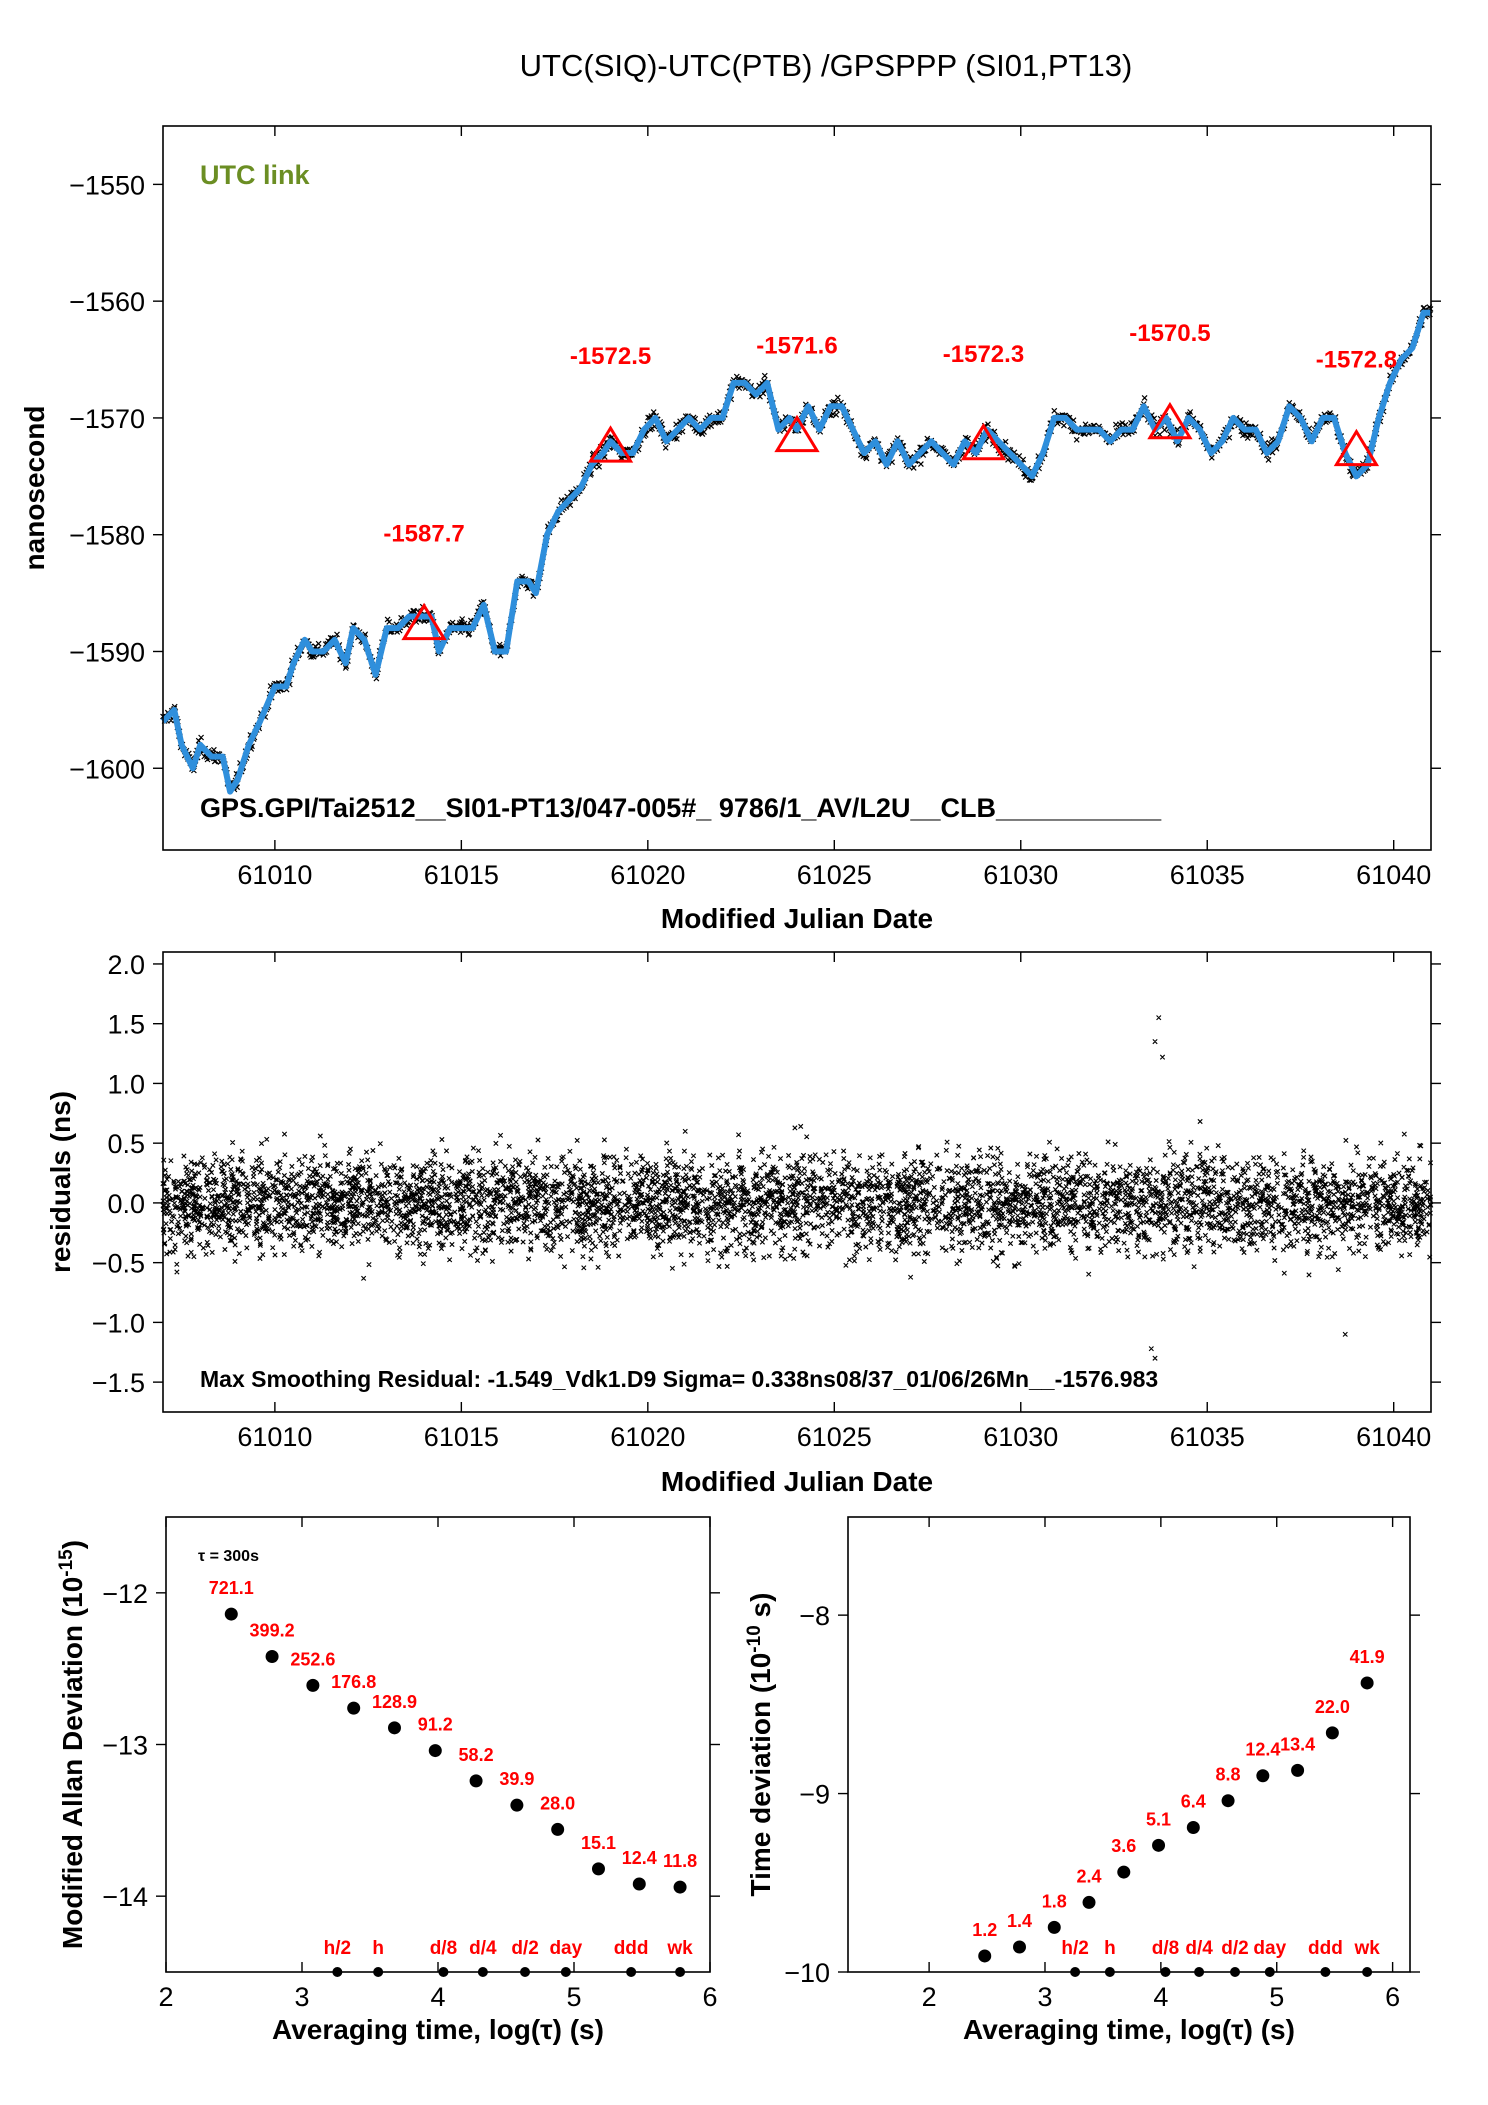  What do you see at coordinates (107, 419) in the screenshot?
I see `y-tick-label: −1570` at bounding box center [107, 419].